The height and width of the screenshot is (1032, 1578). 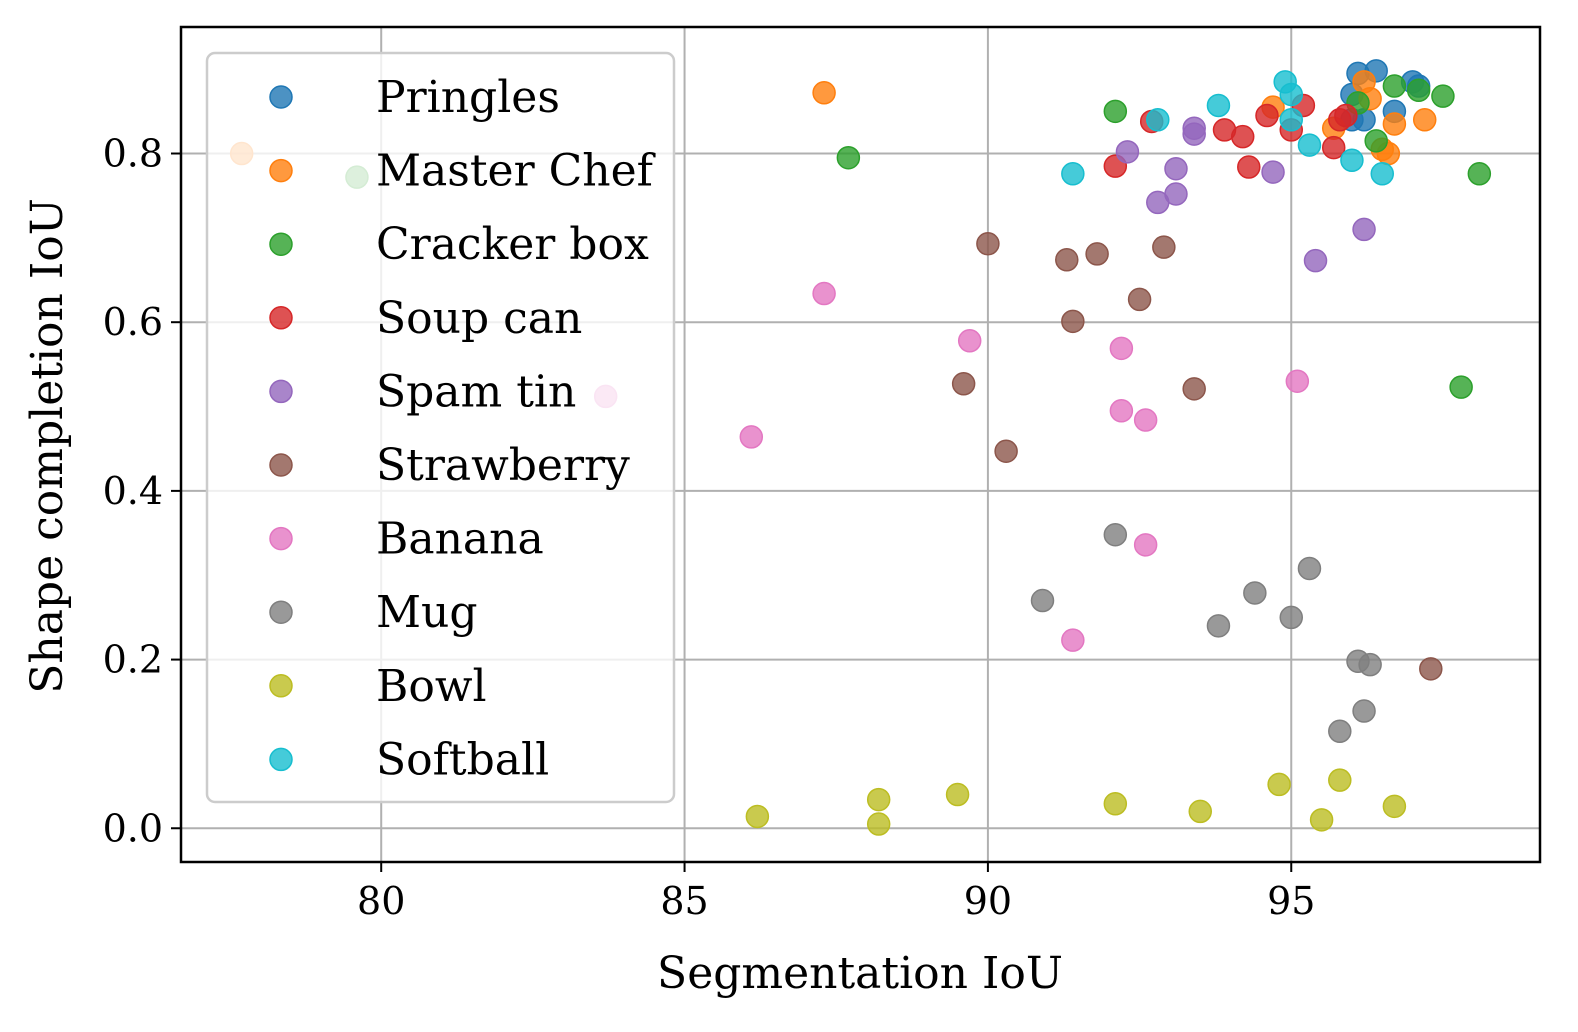 What do you see at coordinates (479, 318) in the screenshot?
I see `legend-label: Soup can` at bounding box center [479, 318].